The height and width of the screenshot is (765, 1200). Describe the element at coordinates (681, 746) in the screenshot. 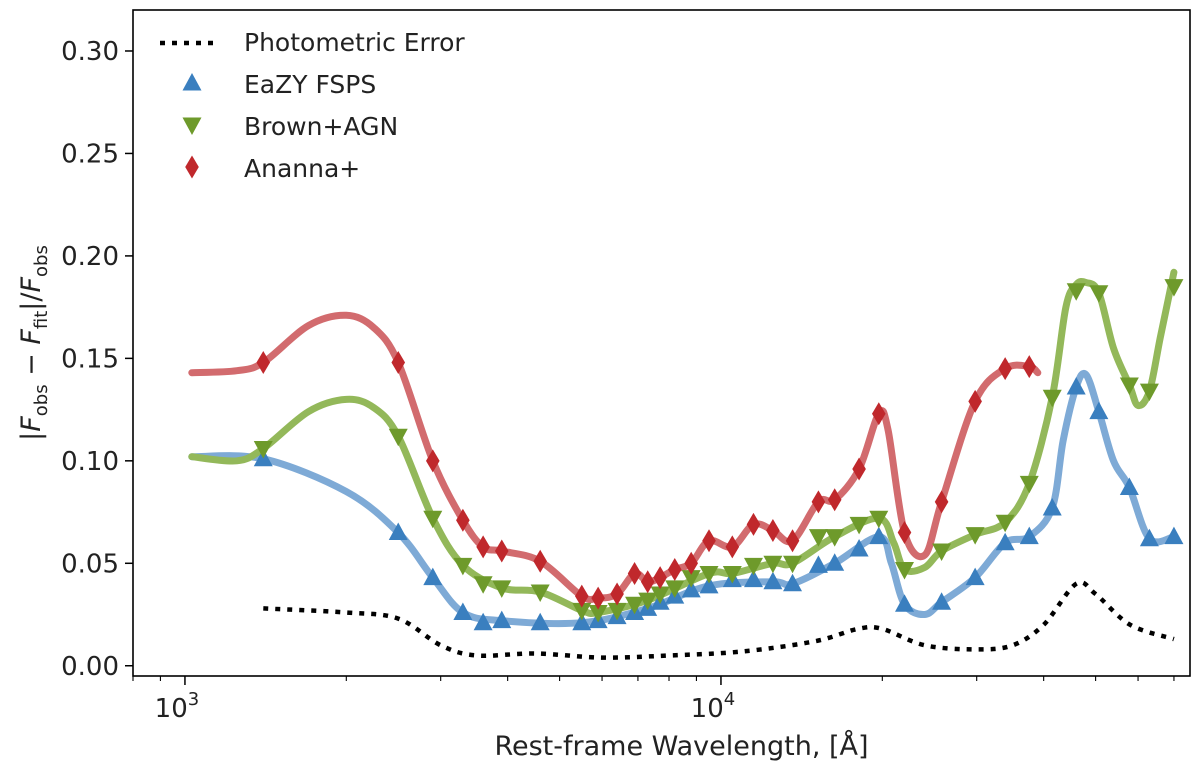

I see `x-axis-label: Rest-frame Wavelength, [Å]` at that location.